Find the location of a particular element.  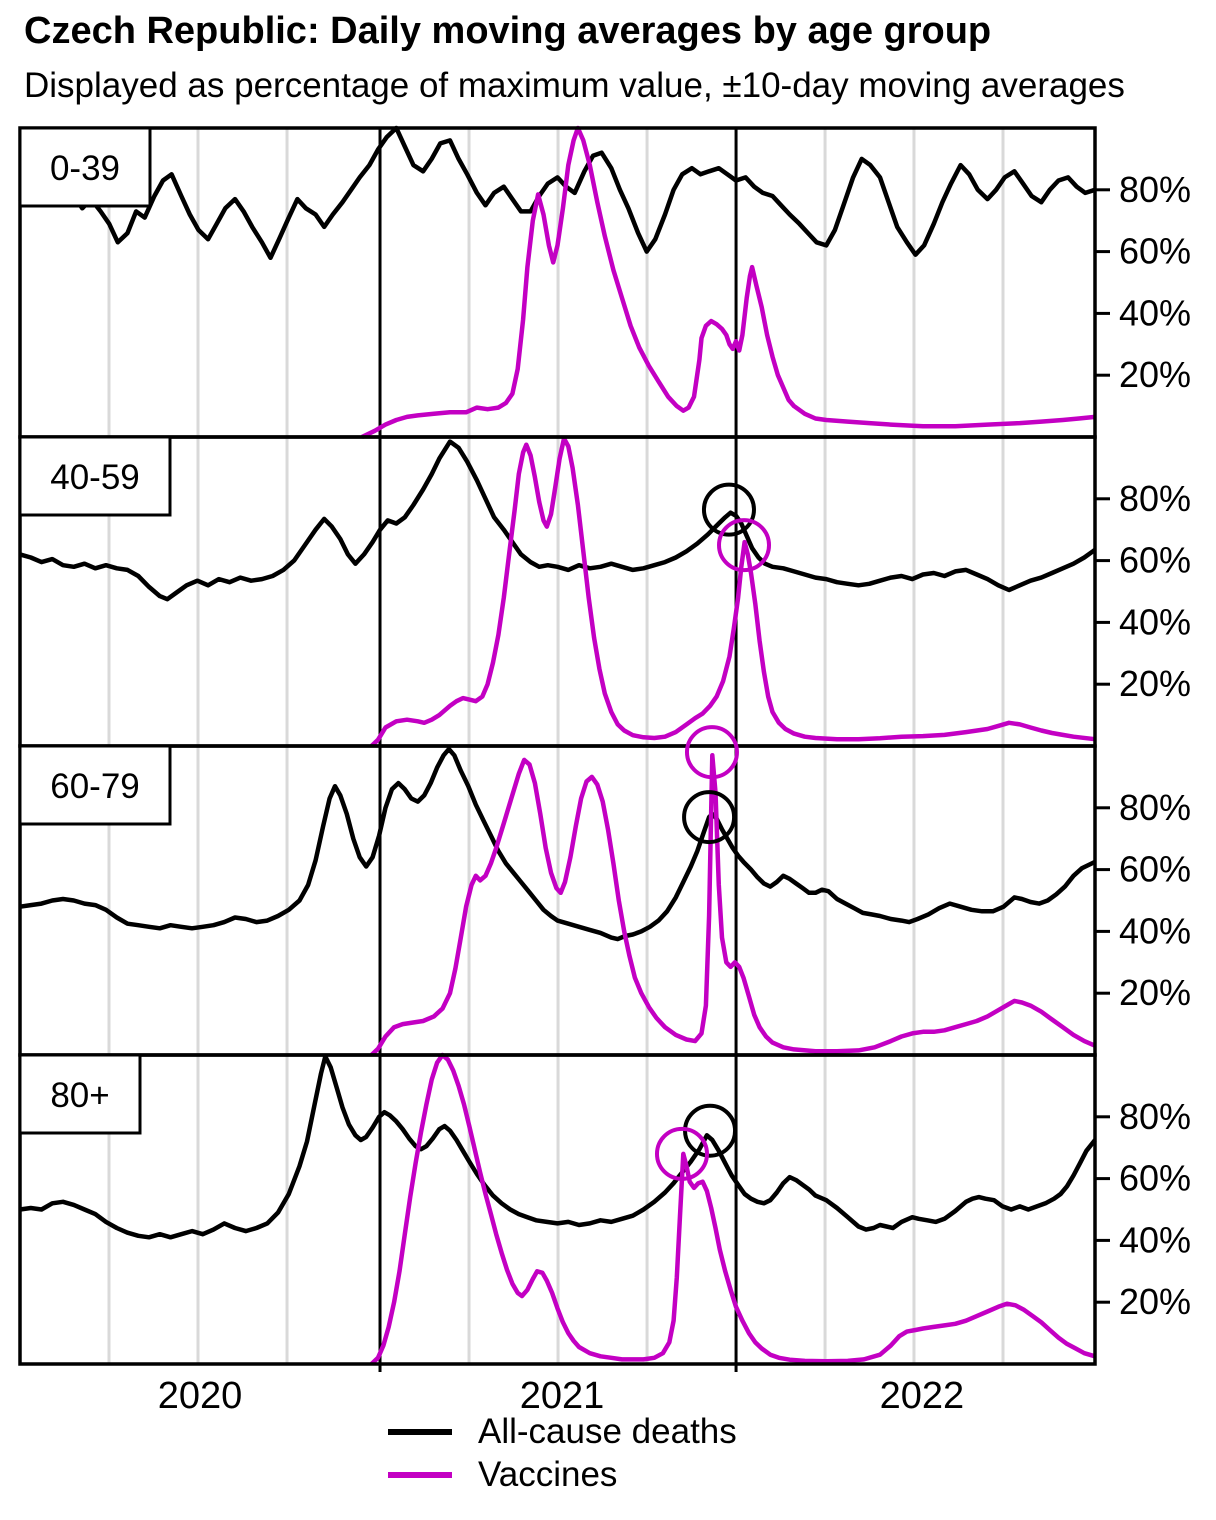

legend: All-cause deaths Vaccines is located at coordinates (562, 1453).